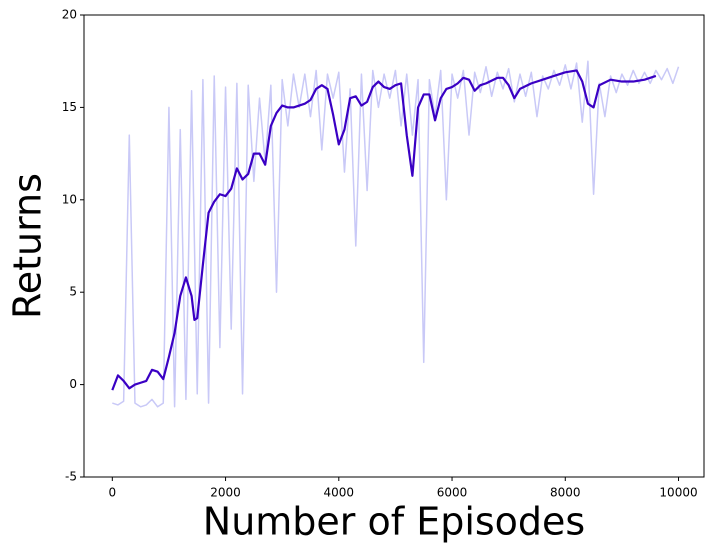 This screenshot has width=713, height=558. Describe the element at coordinates (69, 15) in the screenshot. I see `y-tick-label: 20` at that location.